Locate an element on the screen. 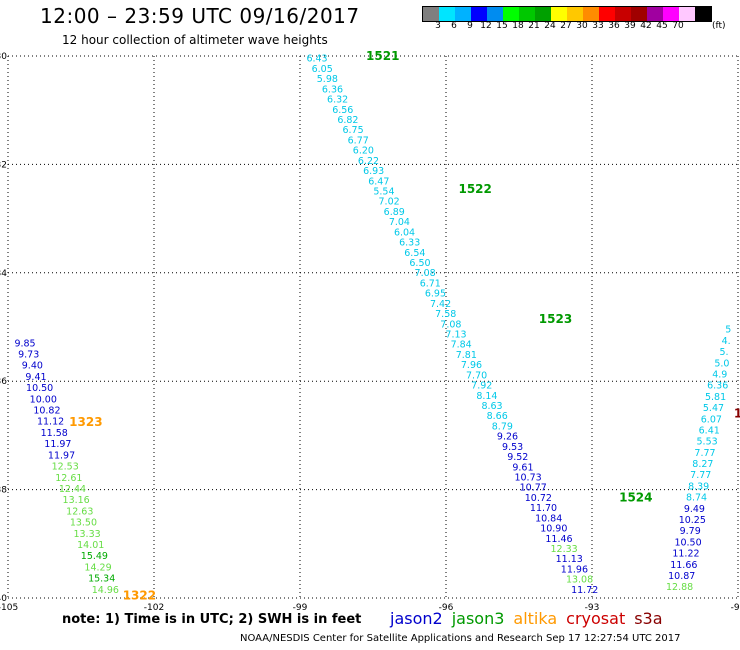 The width and height of the screenshot is (740, 650). legend-jason2: jason2 is located at coordinates (416, 618).